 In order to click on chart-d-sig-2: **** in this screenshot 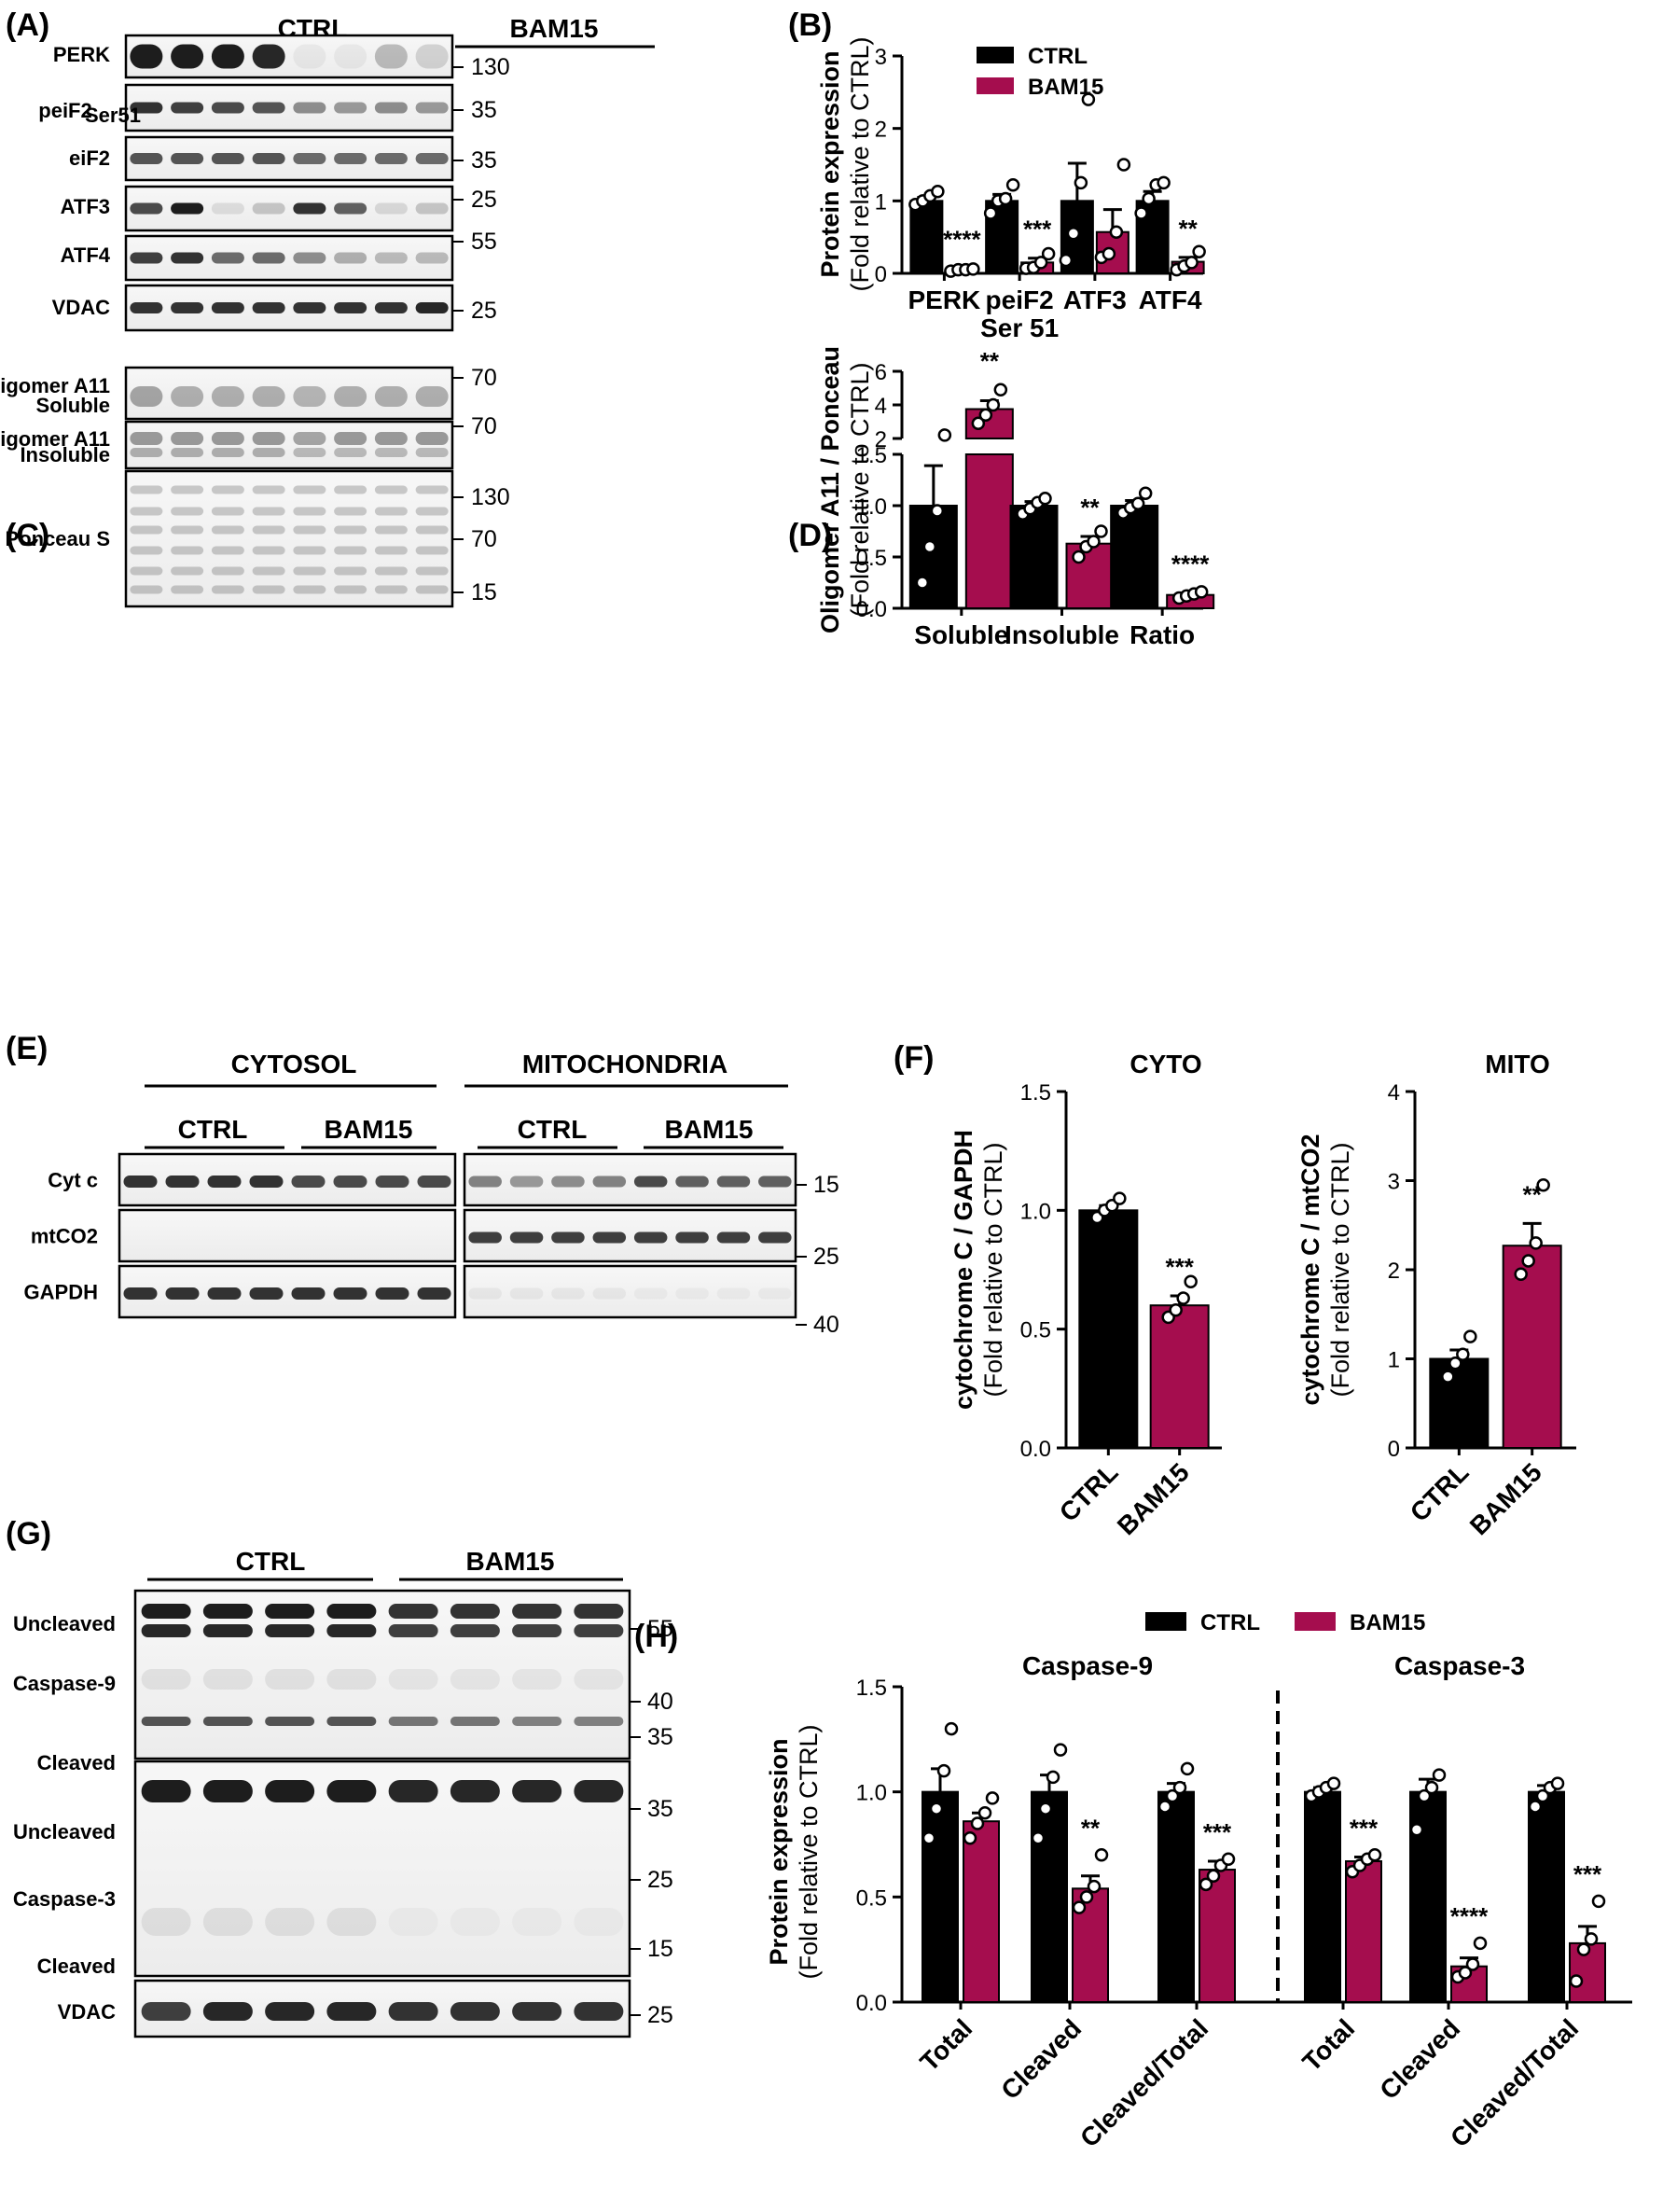, I will do `click(1190, 564)`.